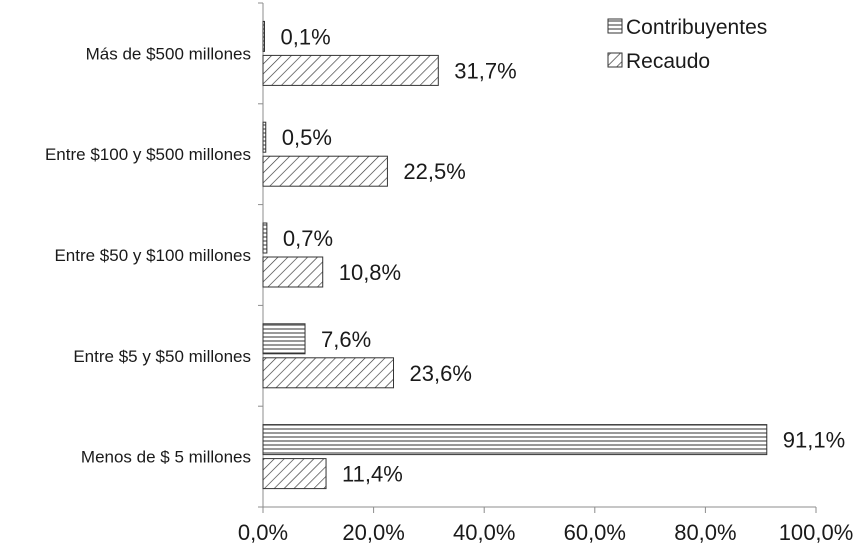 The width and height of the screenshot is (865, 545). Describe the element at coordinates (346, 339) in the screenshot. I see `data-label: 7,6%` at that location.